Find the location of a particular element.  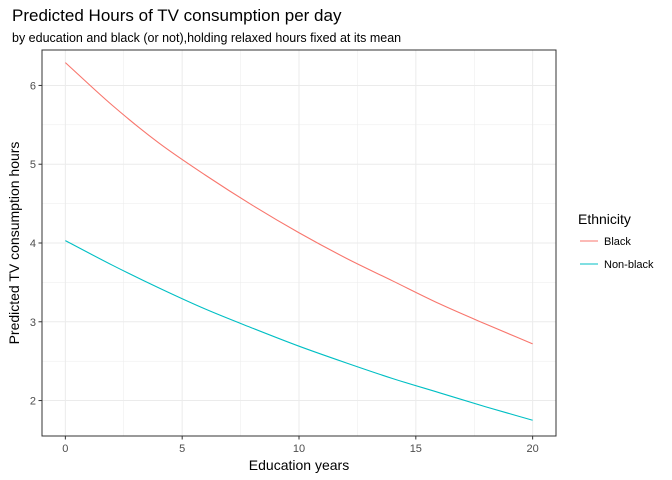

x-tick-label: 10 is located at coordinates (299, 449).